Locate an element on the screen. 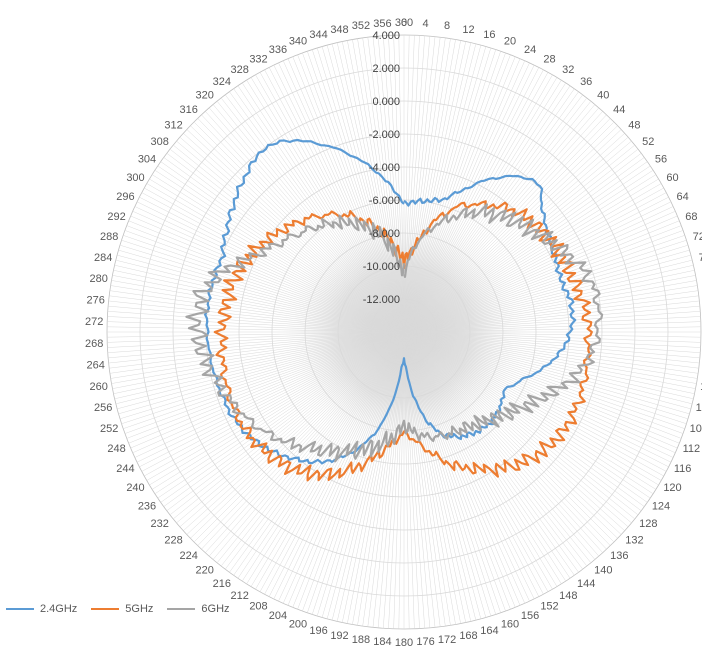 This screenshot has width=702, height=647. angle-tick-label: 256 is located at coordinates (103, 408).